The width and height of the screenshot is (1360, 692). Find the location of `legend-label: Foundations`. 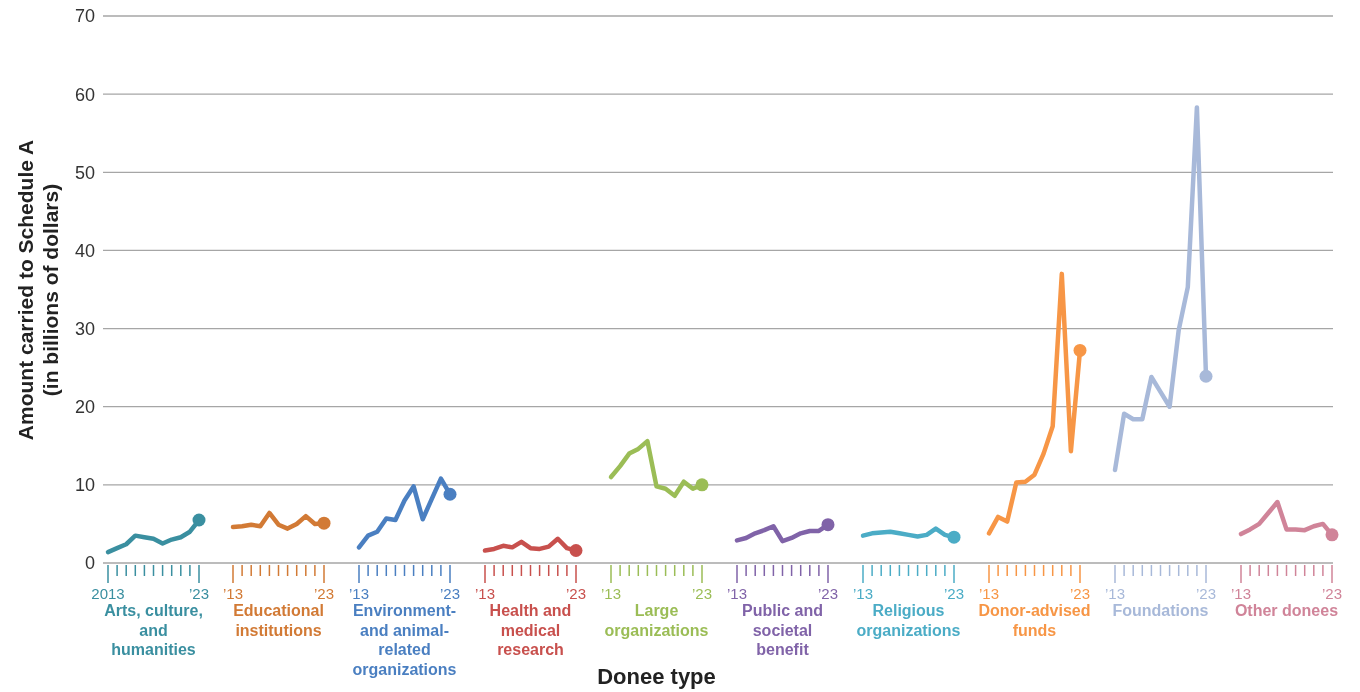

legend-label: Foundations is located at coordinates (1160, 611).